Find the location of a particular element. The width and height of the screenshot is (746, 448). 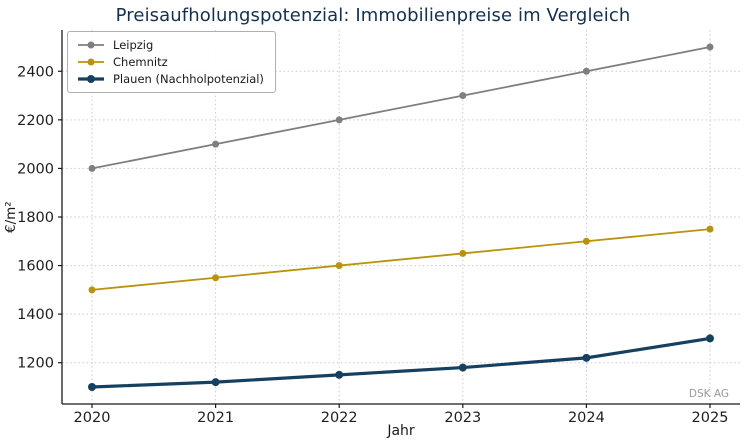

x-tick-label: 2023 is located at coordinates (462, 418).